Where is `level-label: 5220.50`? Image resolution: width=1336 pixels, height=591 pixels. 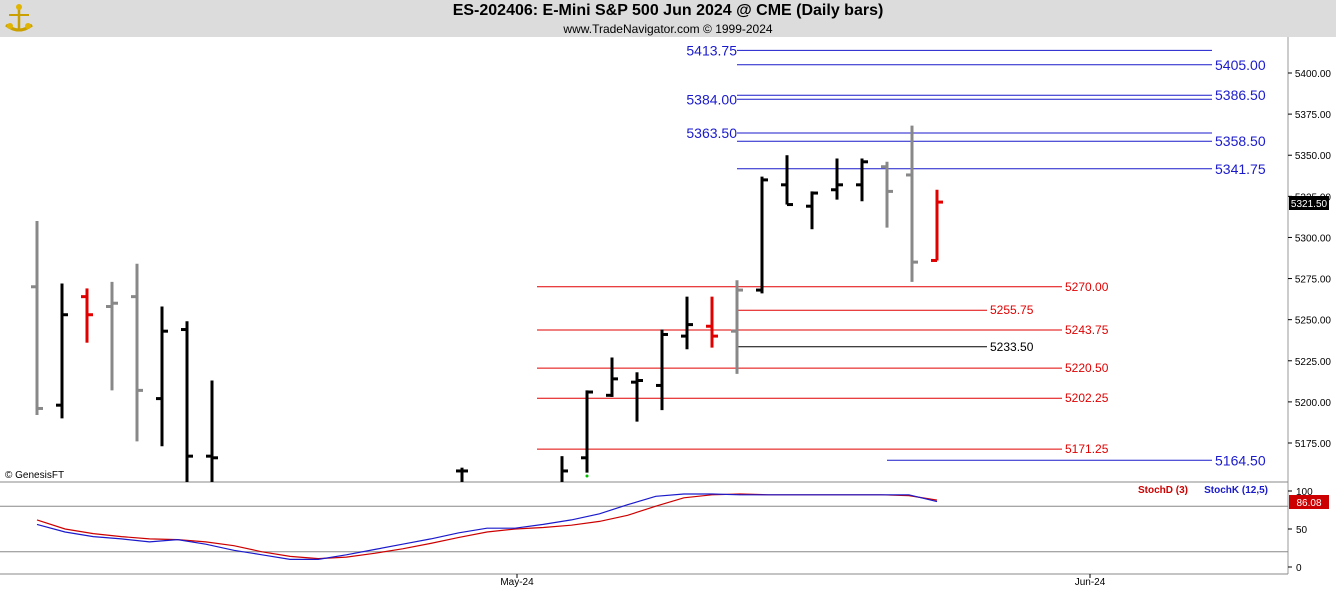
level-label: 5220.50 is located at coordinates (1087, 368).